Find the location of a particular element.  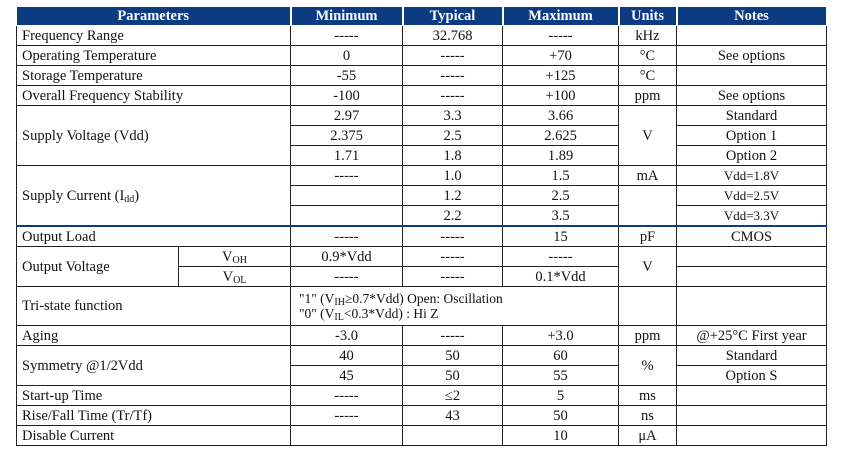

param-rise-fall-time: Rise/Fall Time (Tr/Tf) is located at coordinates (153, 415).